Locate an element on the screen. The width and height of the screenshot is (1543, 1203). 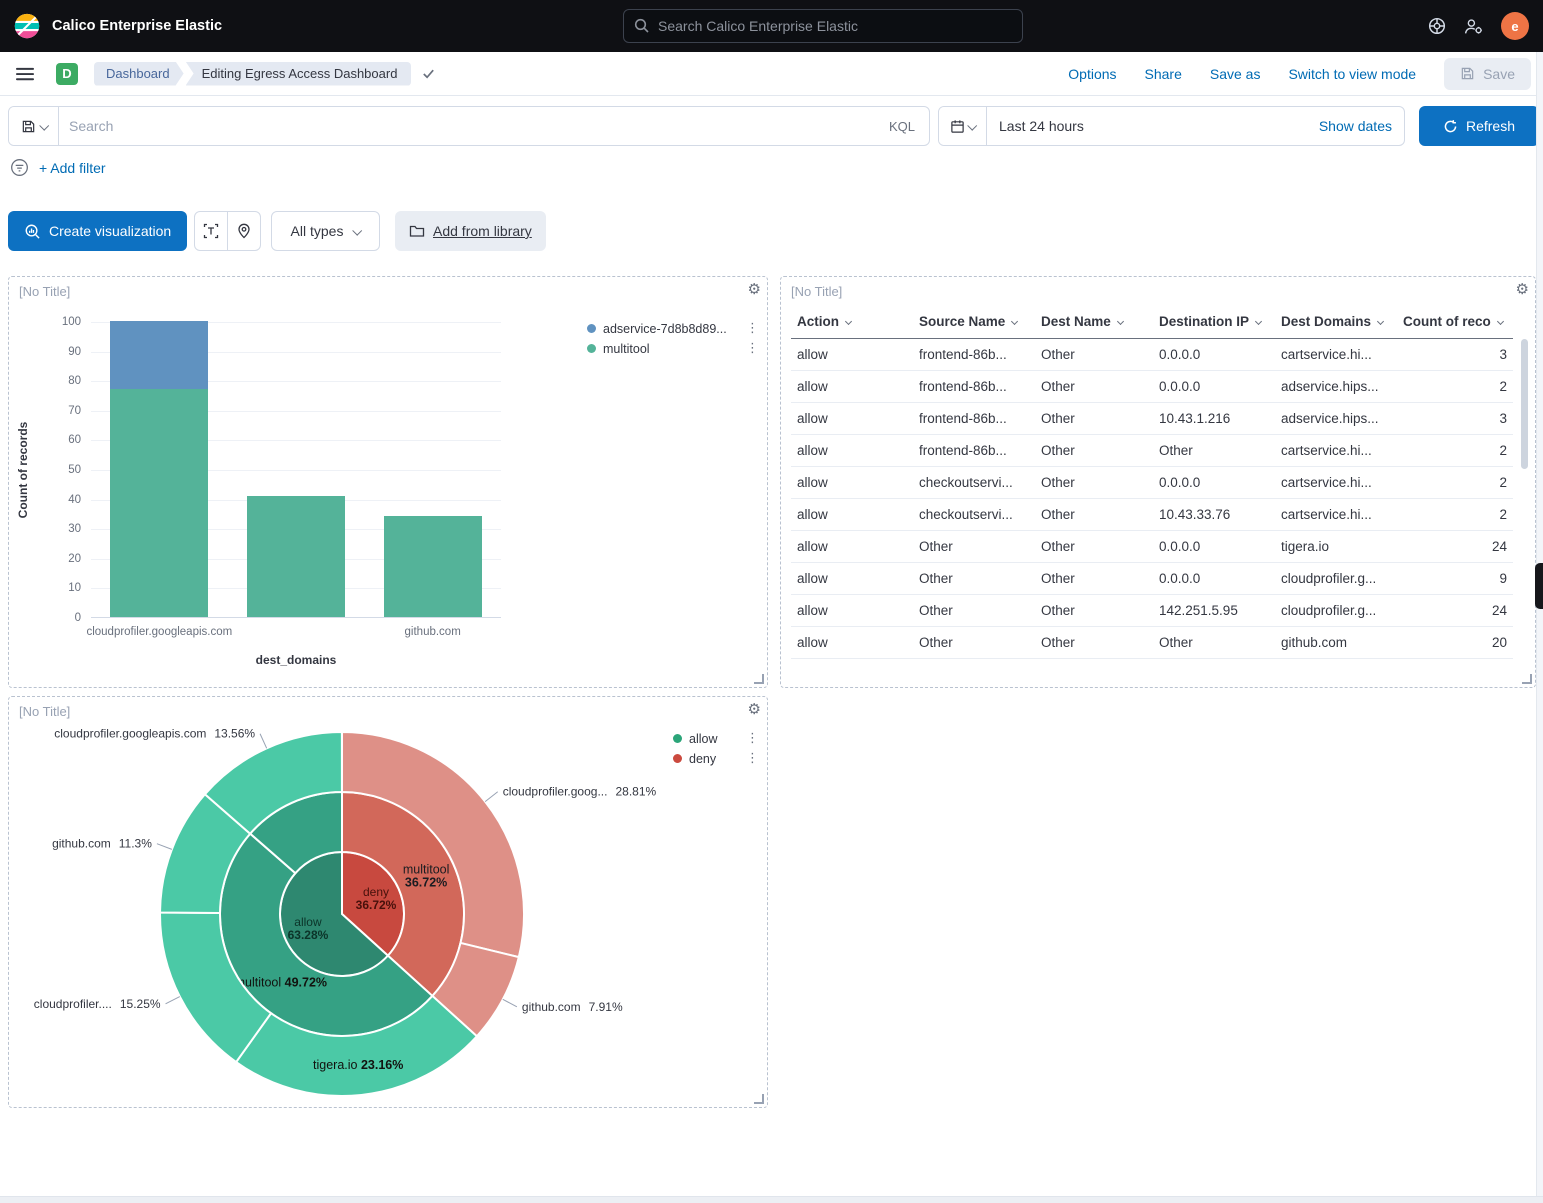
switch-to-view-mode-link: Switch to view mode is located at coordinates (1352, 73).